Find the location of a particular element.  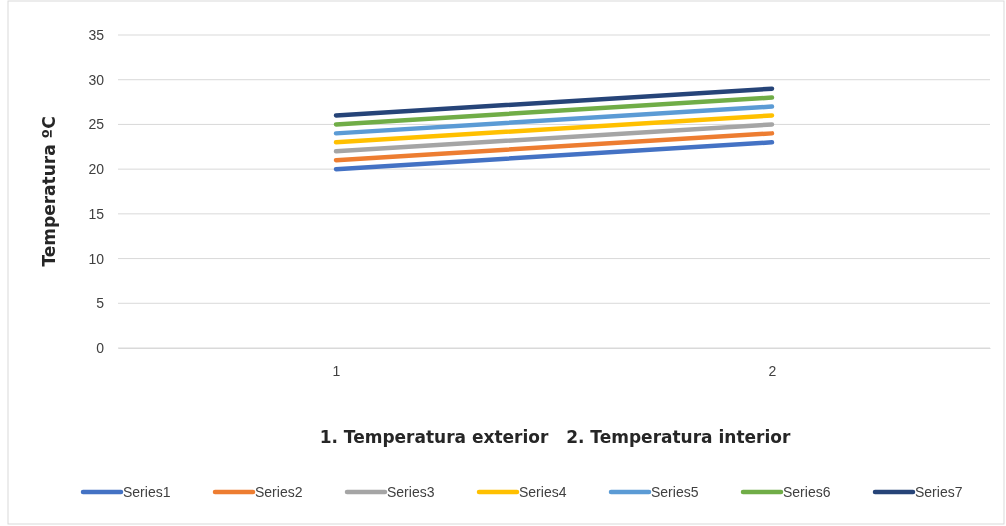

legend-label: Series6 is located at coordinates (807, 492).